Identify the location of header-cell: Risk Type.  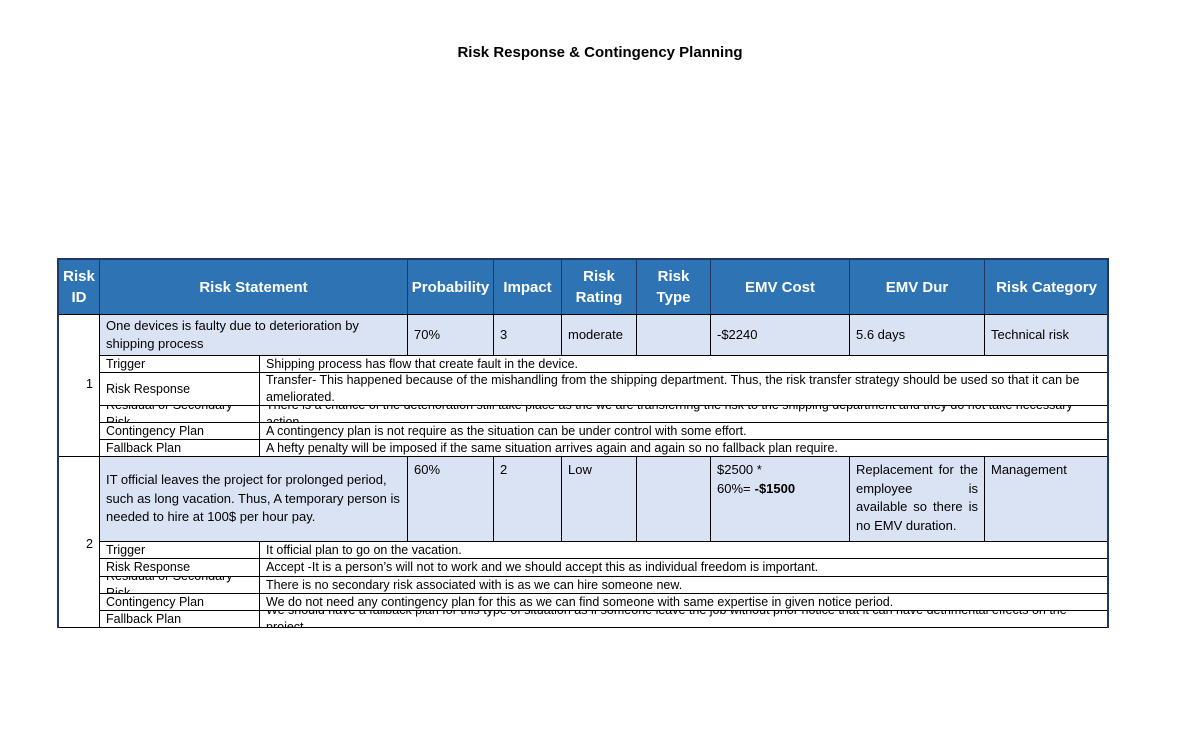
(673, 287).